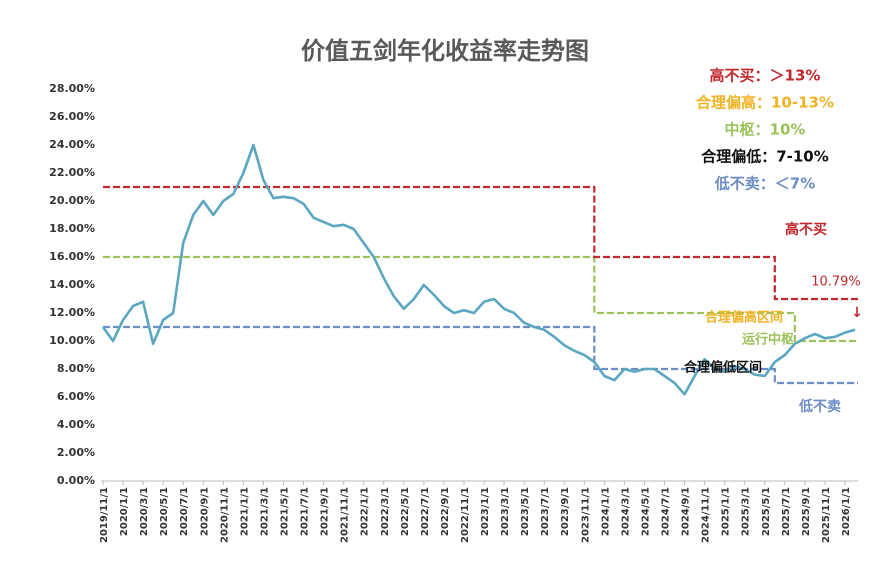 The width and height of the screenshot is (888, 582). I want to click on y-tick-label: 4.00%, so click(76, 424).